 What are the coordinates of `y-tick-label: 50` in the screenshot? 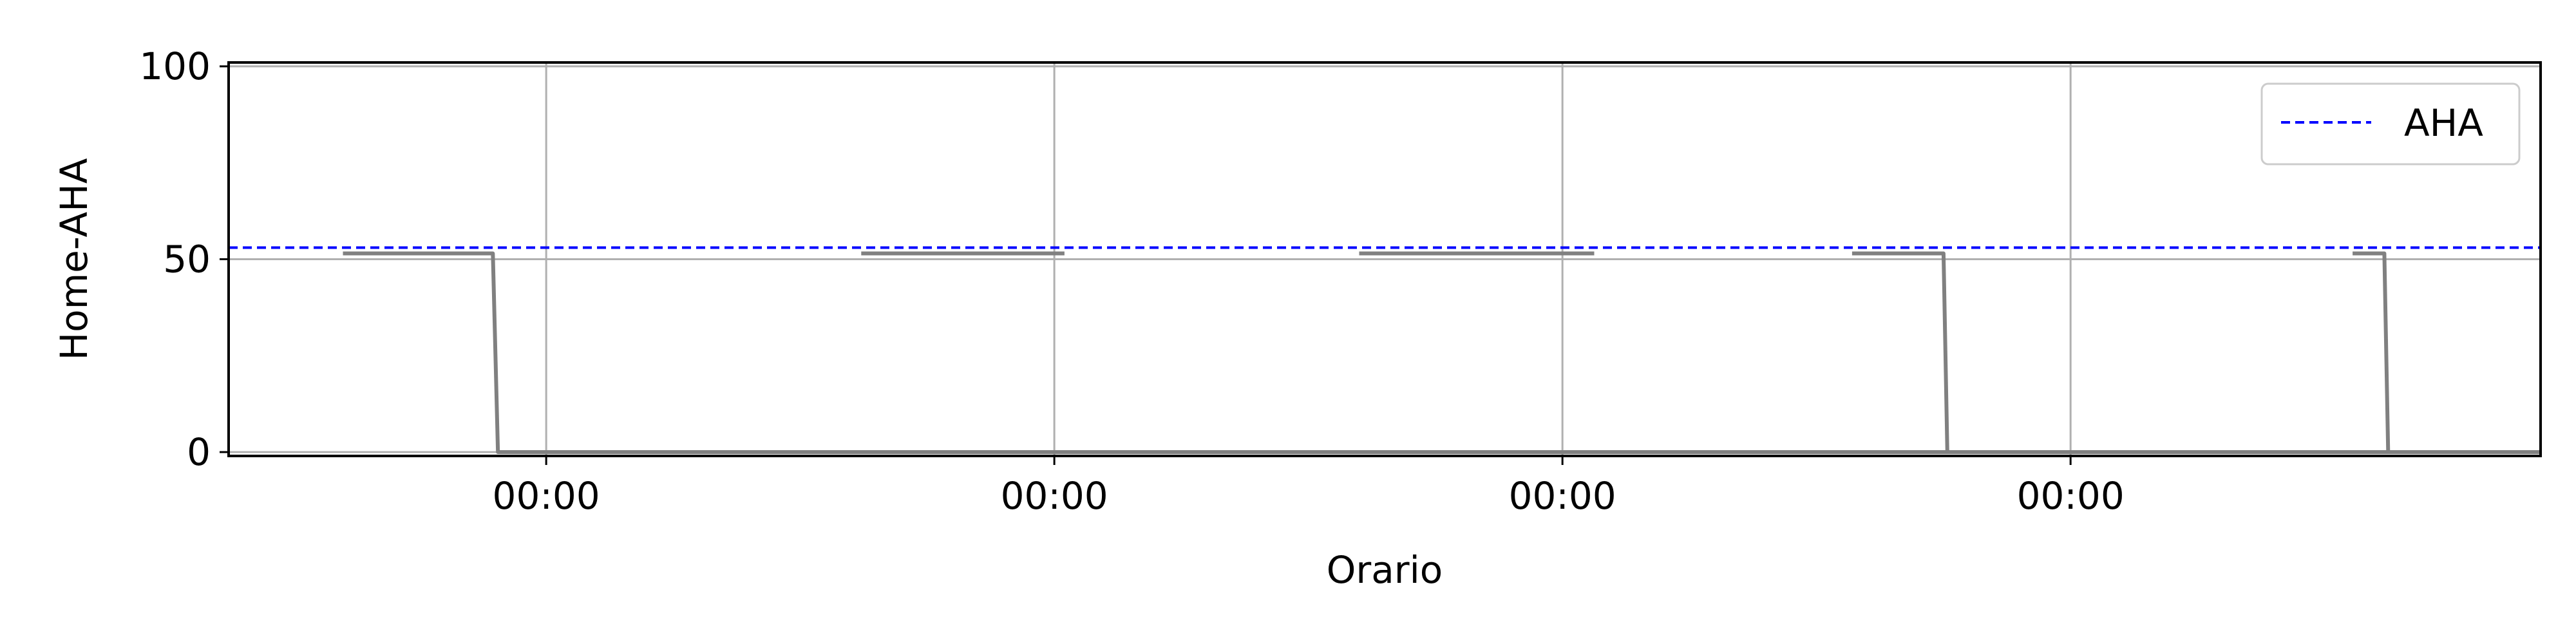 It's located at (187, 259).